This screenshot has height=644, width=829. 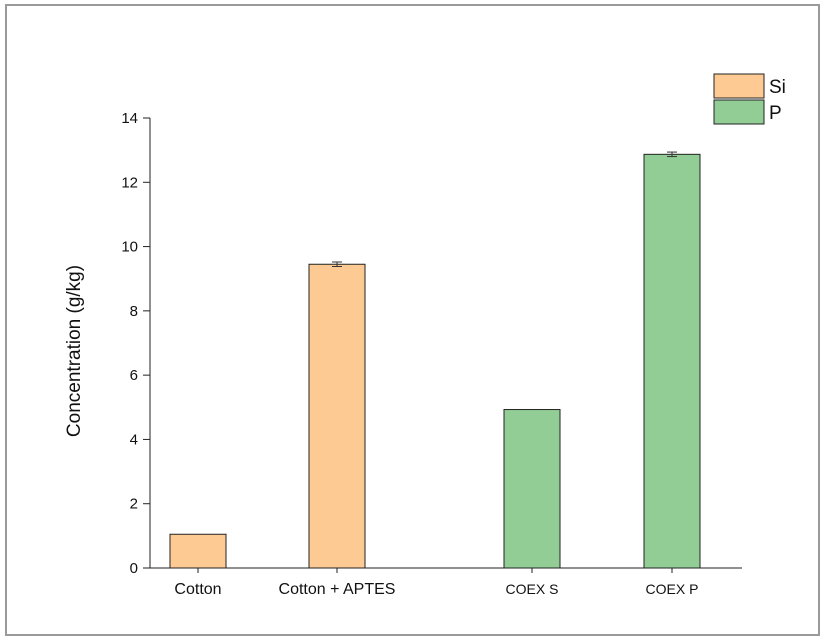 What do you see at coordinates (197, 589) in the screenshot?
I see `x-tick-label: Cotton` at bounding box center [197, 589].